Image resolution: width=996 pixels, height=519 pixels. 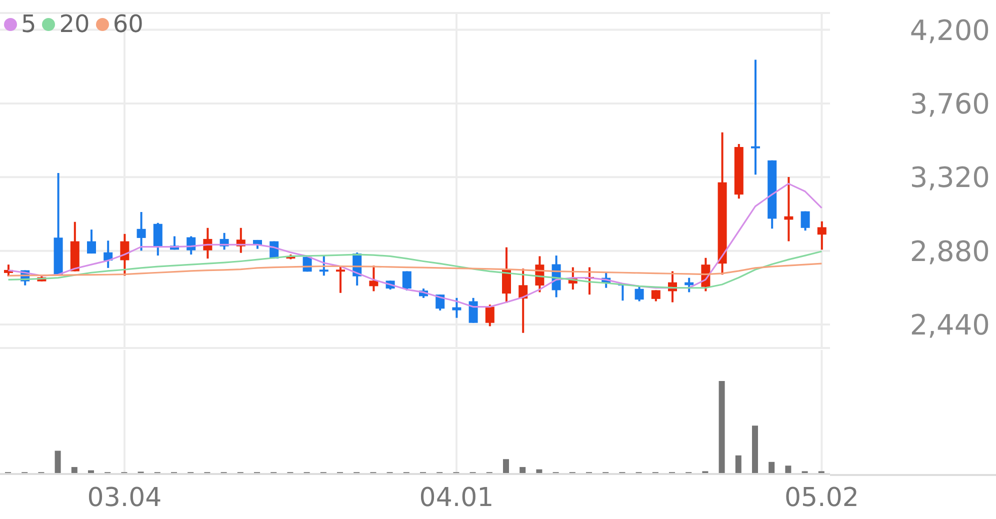 I want to click on x-tick-label: 04.01, so click(x=456, y=498).